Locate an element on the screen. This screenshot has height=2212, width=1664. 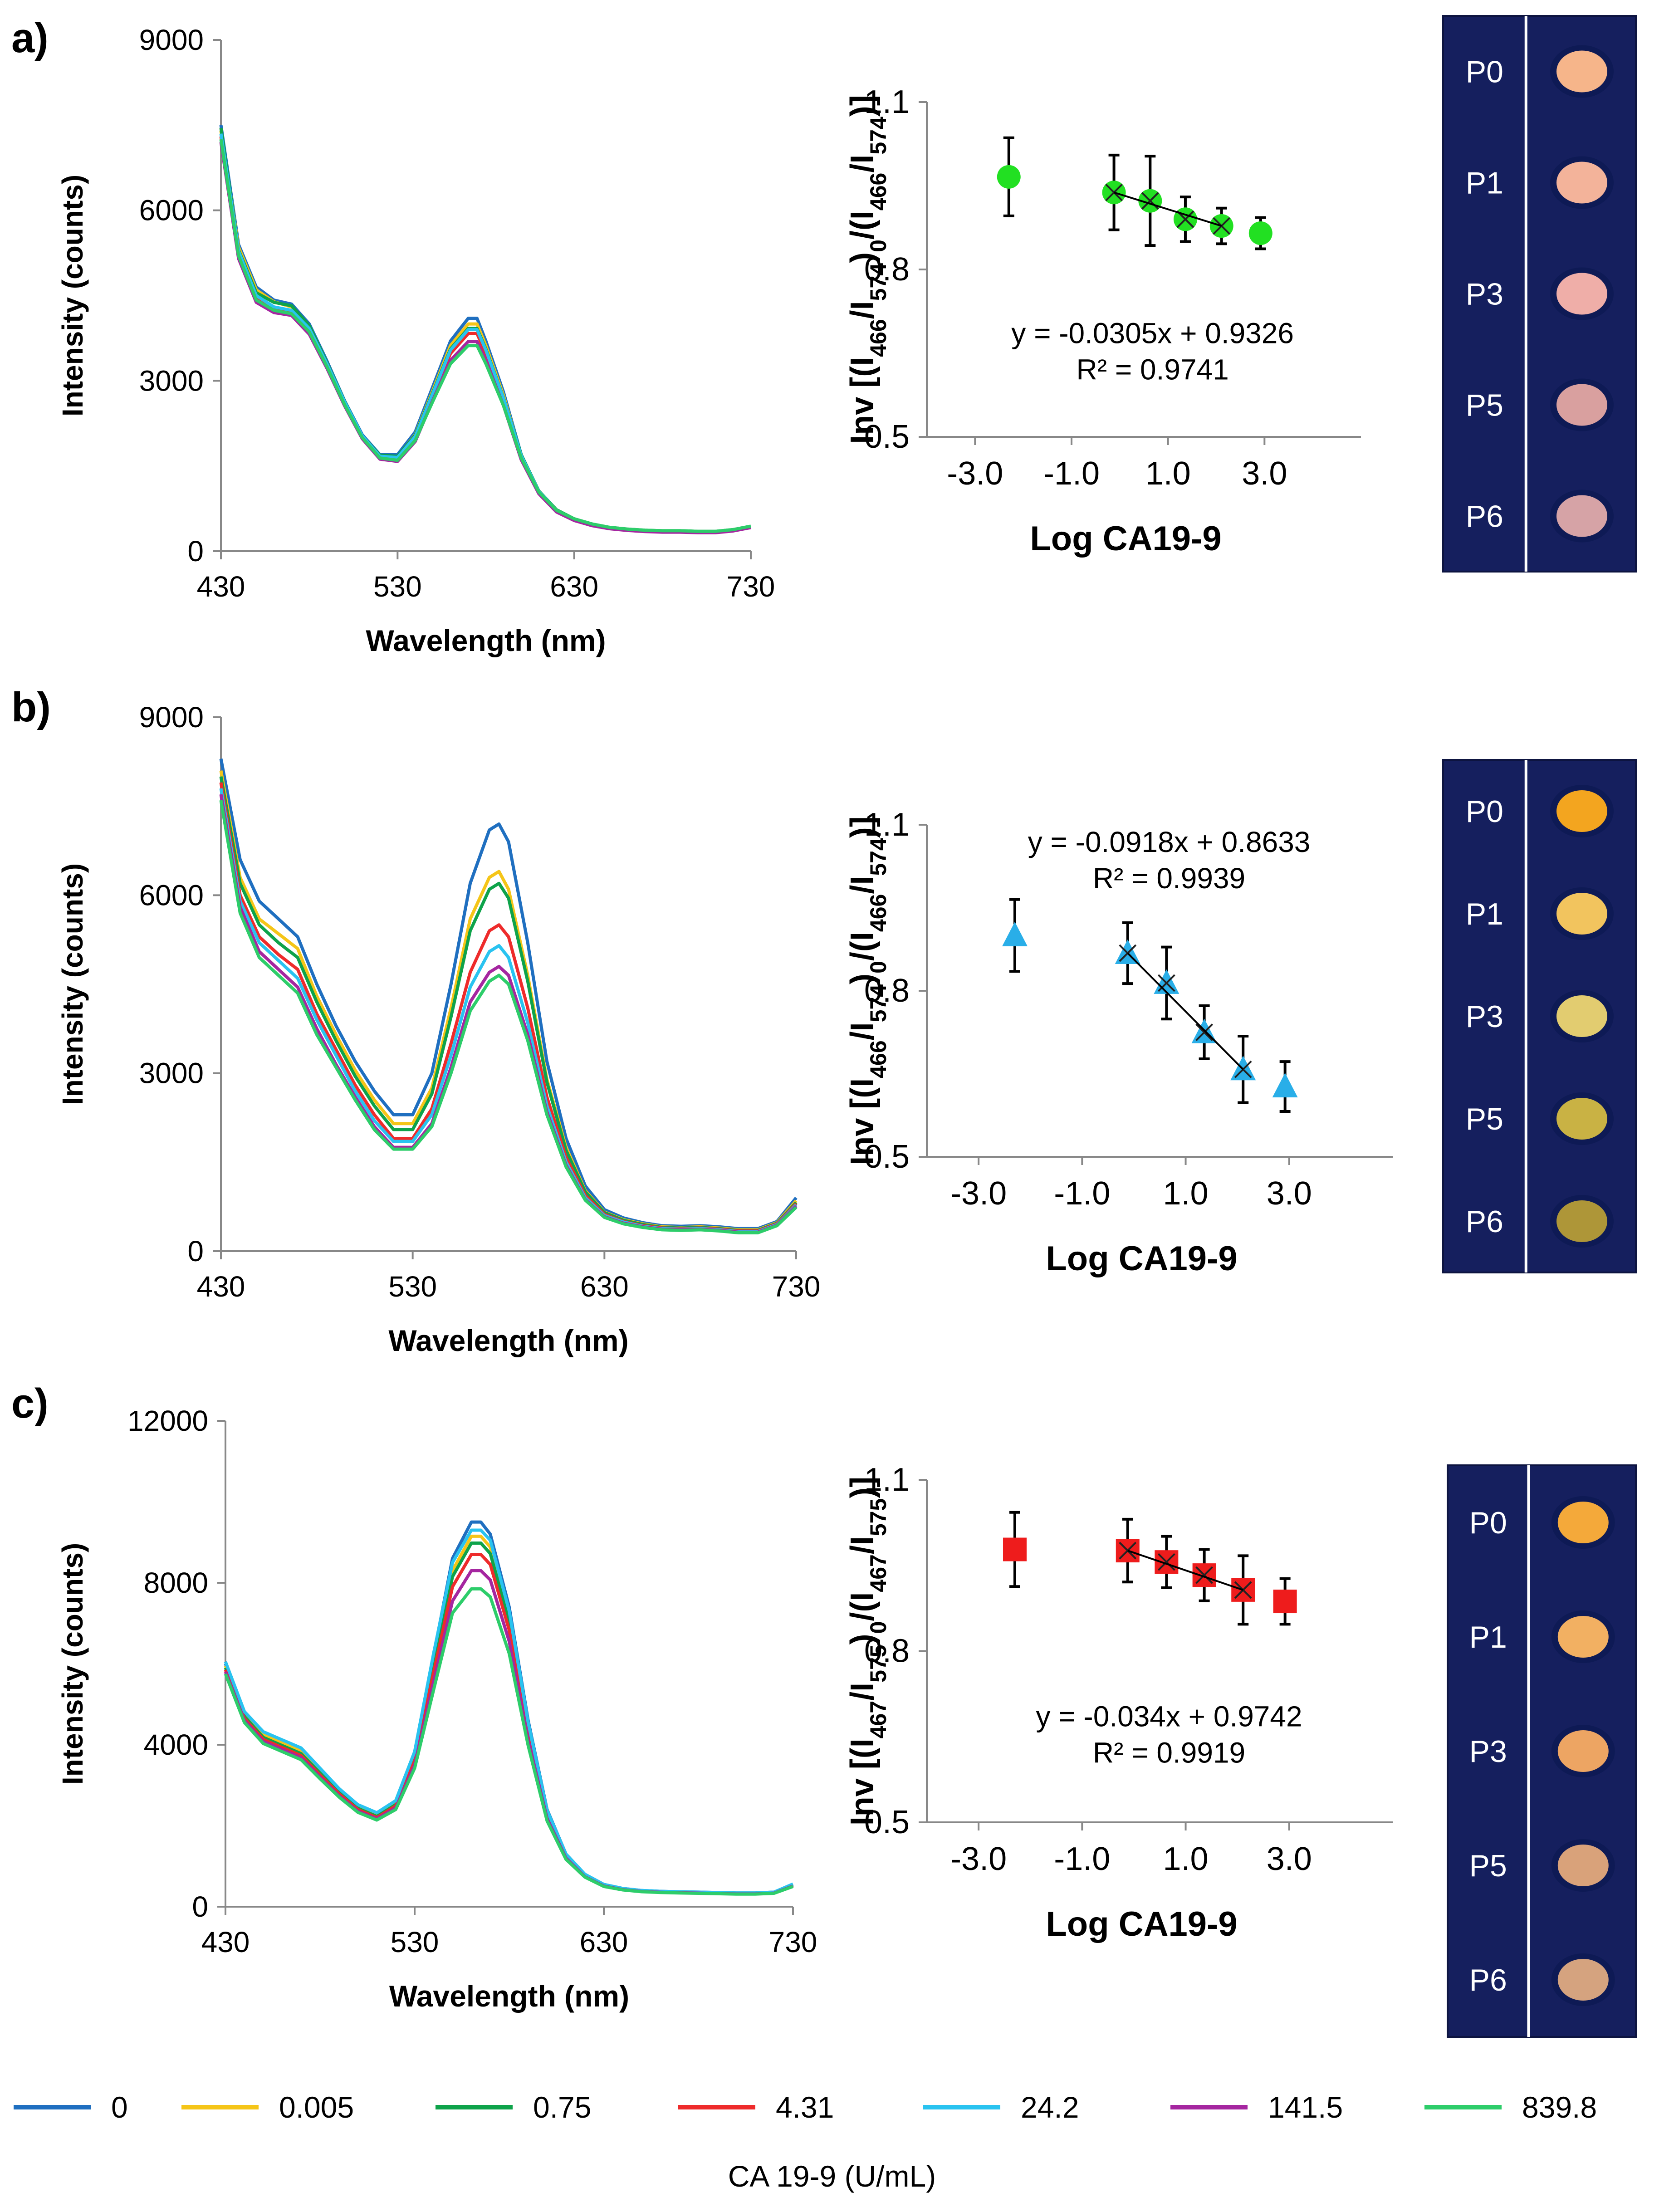
legend-label: 0 is located at coordinates (119, 2107).